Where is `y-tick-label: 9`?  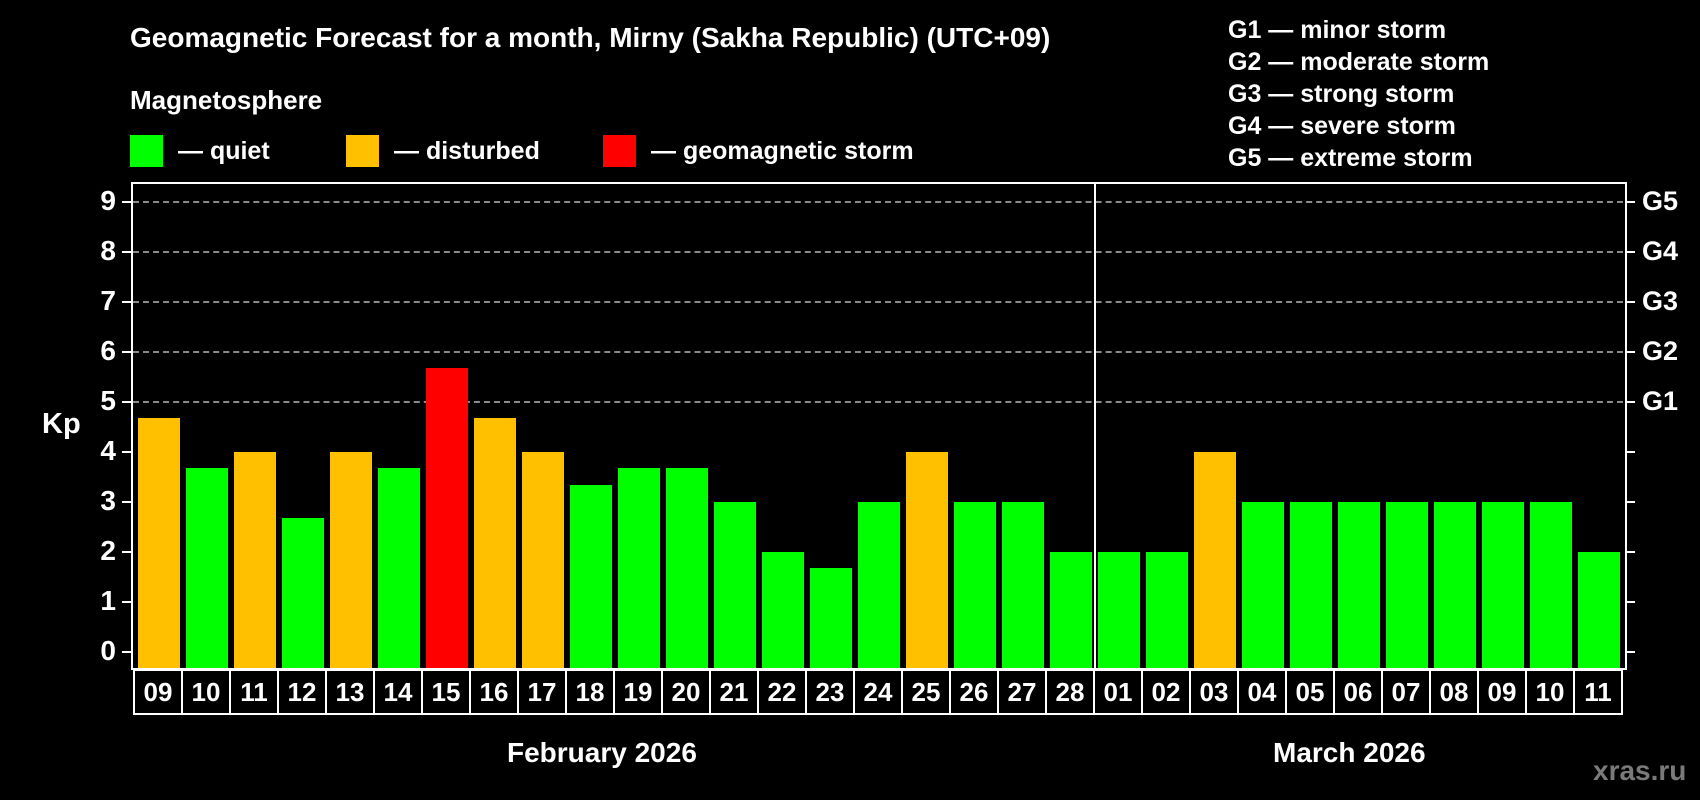 y-tick-label: 9 is located at coordinates (108, 200).